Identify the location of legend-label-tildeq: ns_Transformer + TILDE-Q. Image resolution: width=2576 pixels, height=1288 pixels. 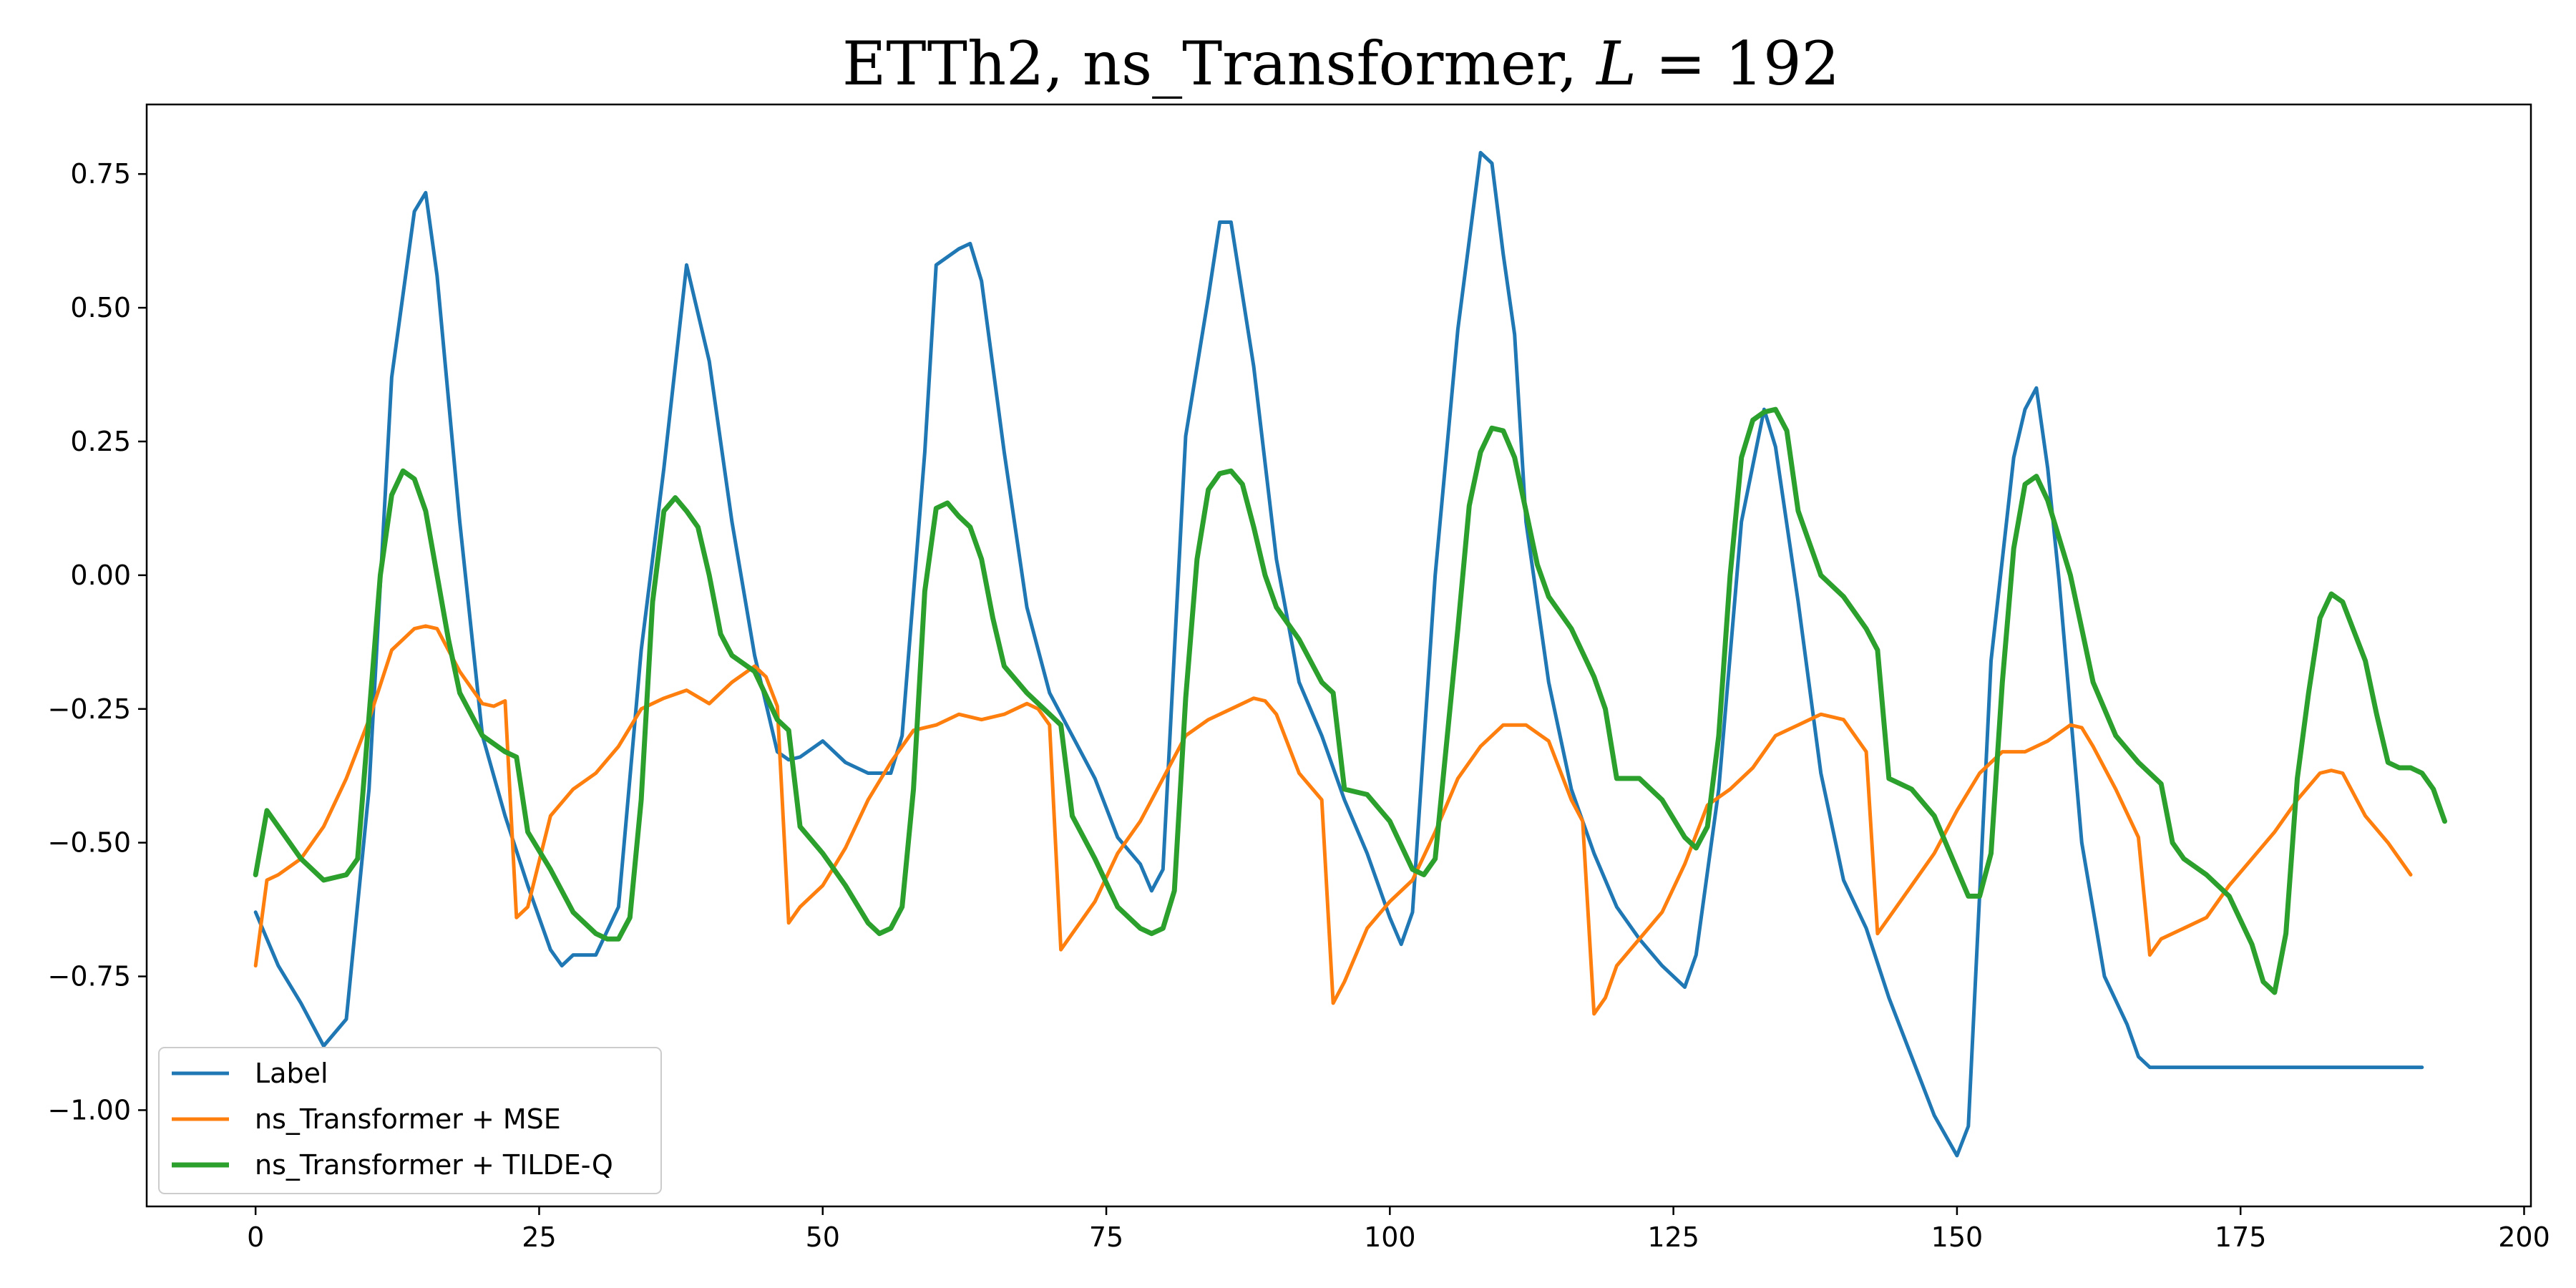
(434, 1165).